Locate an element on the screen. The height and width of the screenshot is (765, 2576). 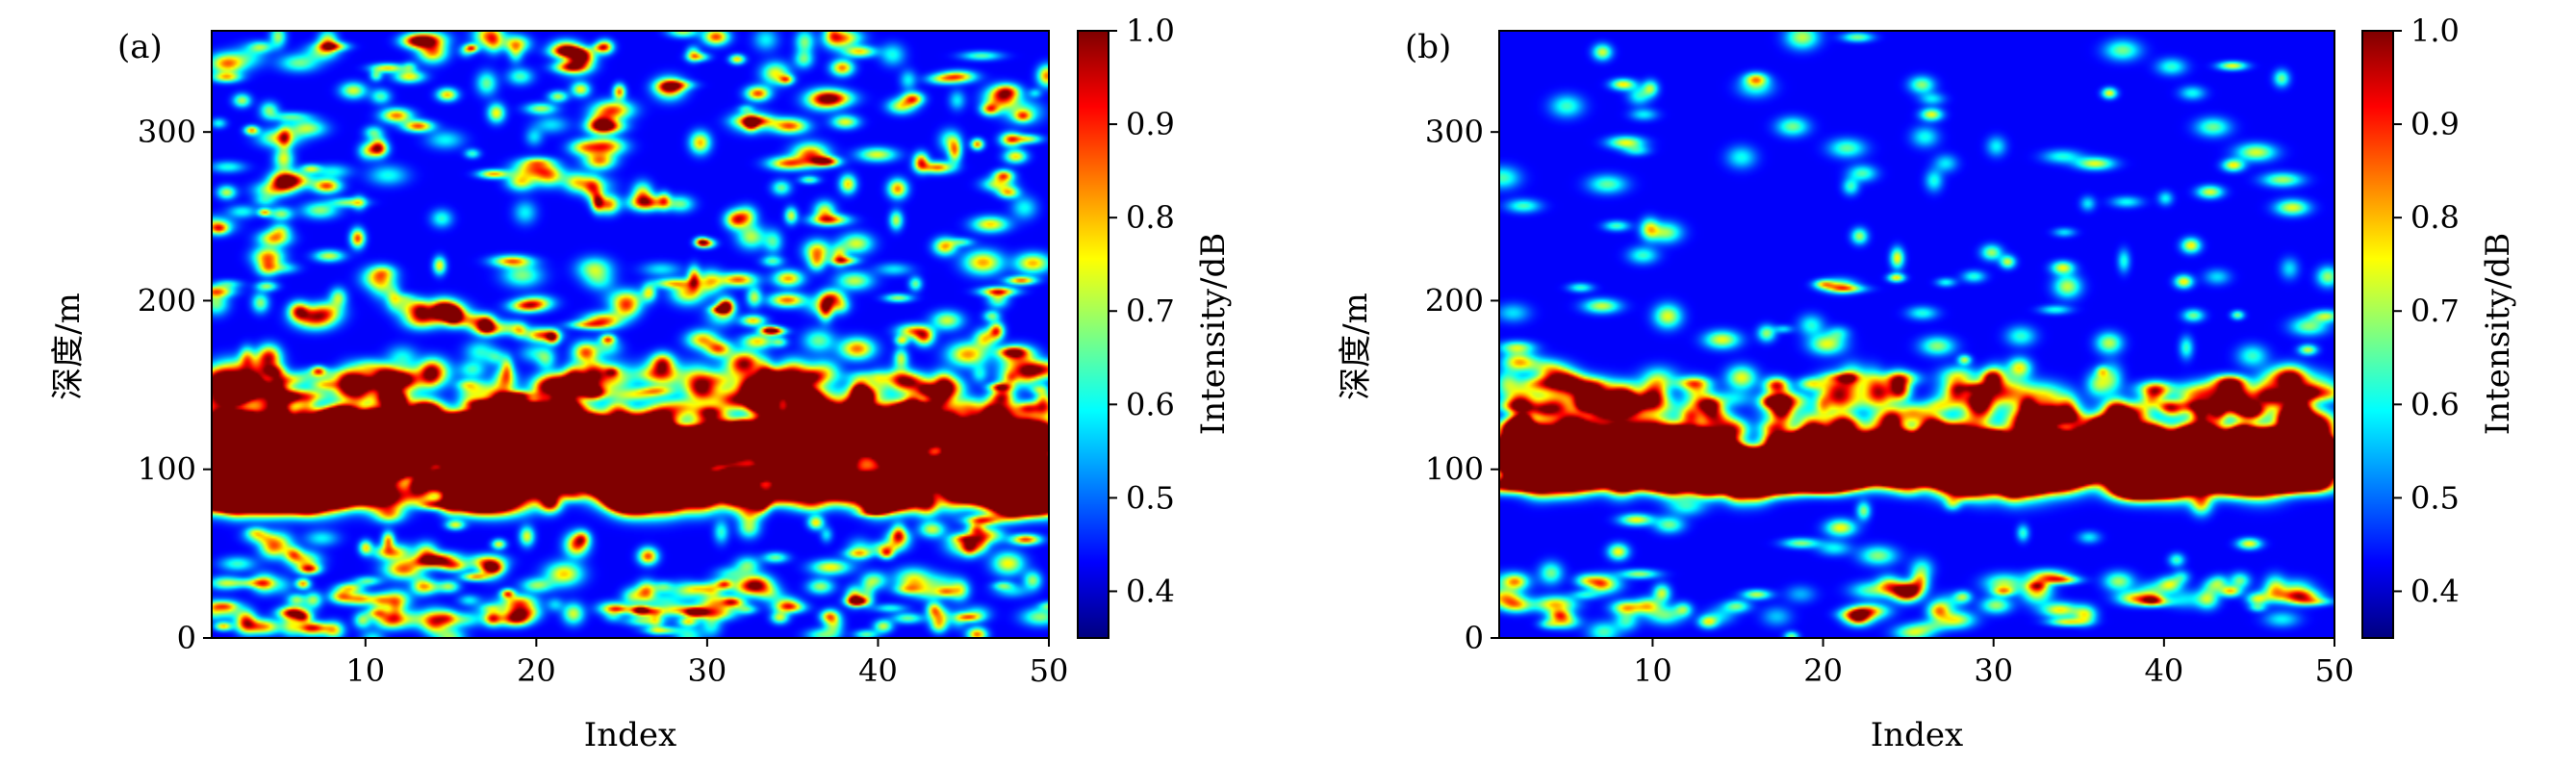
colorbar-b is located at coordinates (2377, 334).